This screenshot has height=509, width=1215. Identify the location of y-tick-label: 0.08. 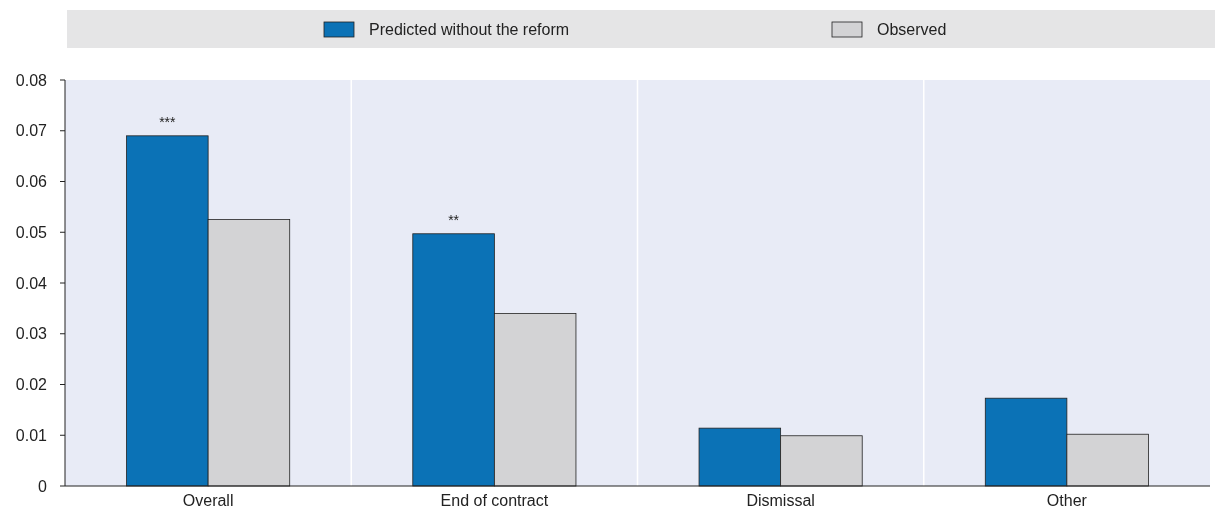
(31, 80).